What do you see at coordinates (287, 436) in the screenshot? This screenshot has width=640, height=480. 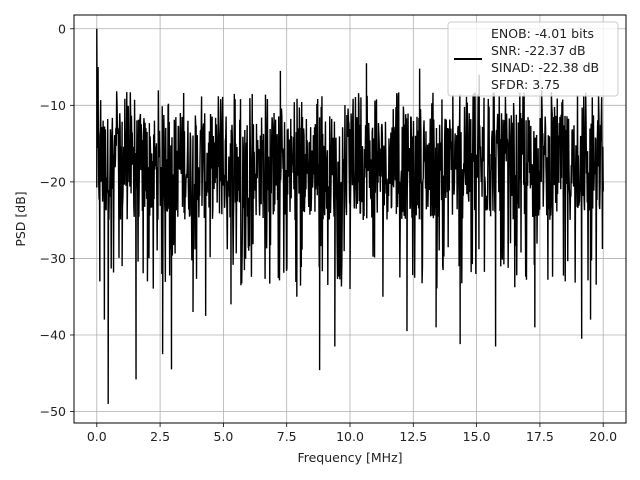 I see `x-tick-label: 7.5` at bounding box center [287, 436].